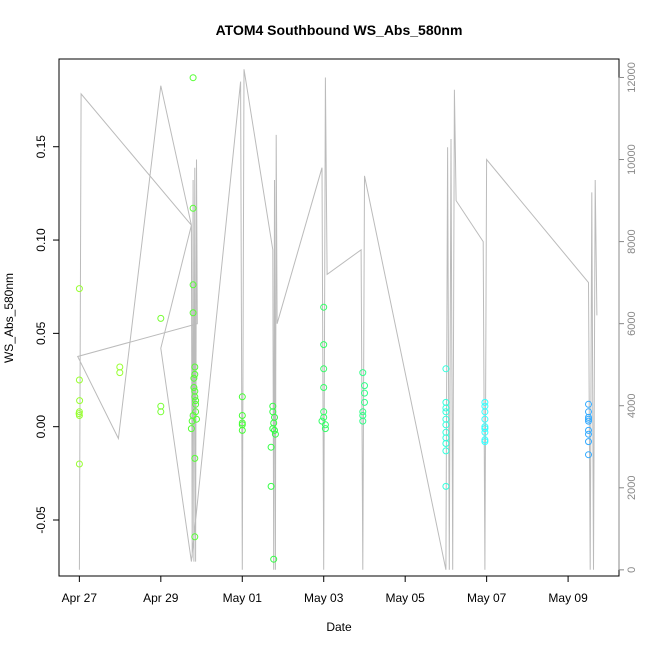  I want to click on x-tick-label: Apr 29, so click(161, 598).